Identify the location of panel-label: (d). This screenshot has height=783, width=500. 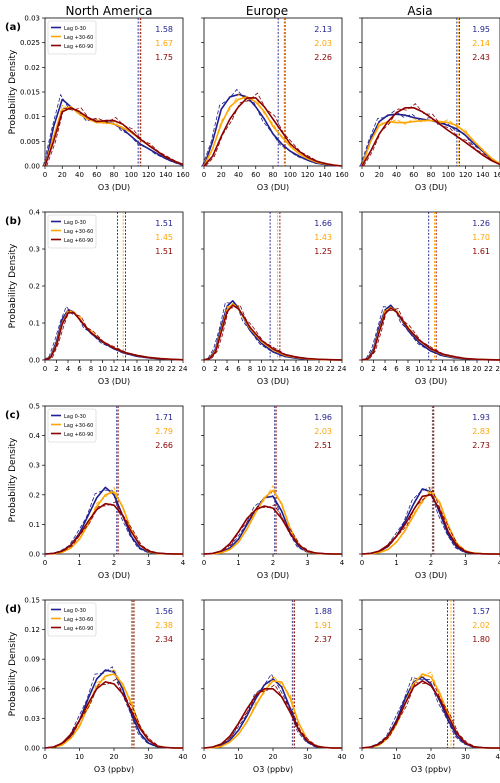
(13, 609).